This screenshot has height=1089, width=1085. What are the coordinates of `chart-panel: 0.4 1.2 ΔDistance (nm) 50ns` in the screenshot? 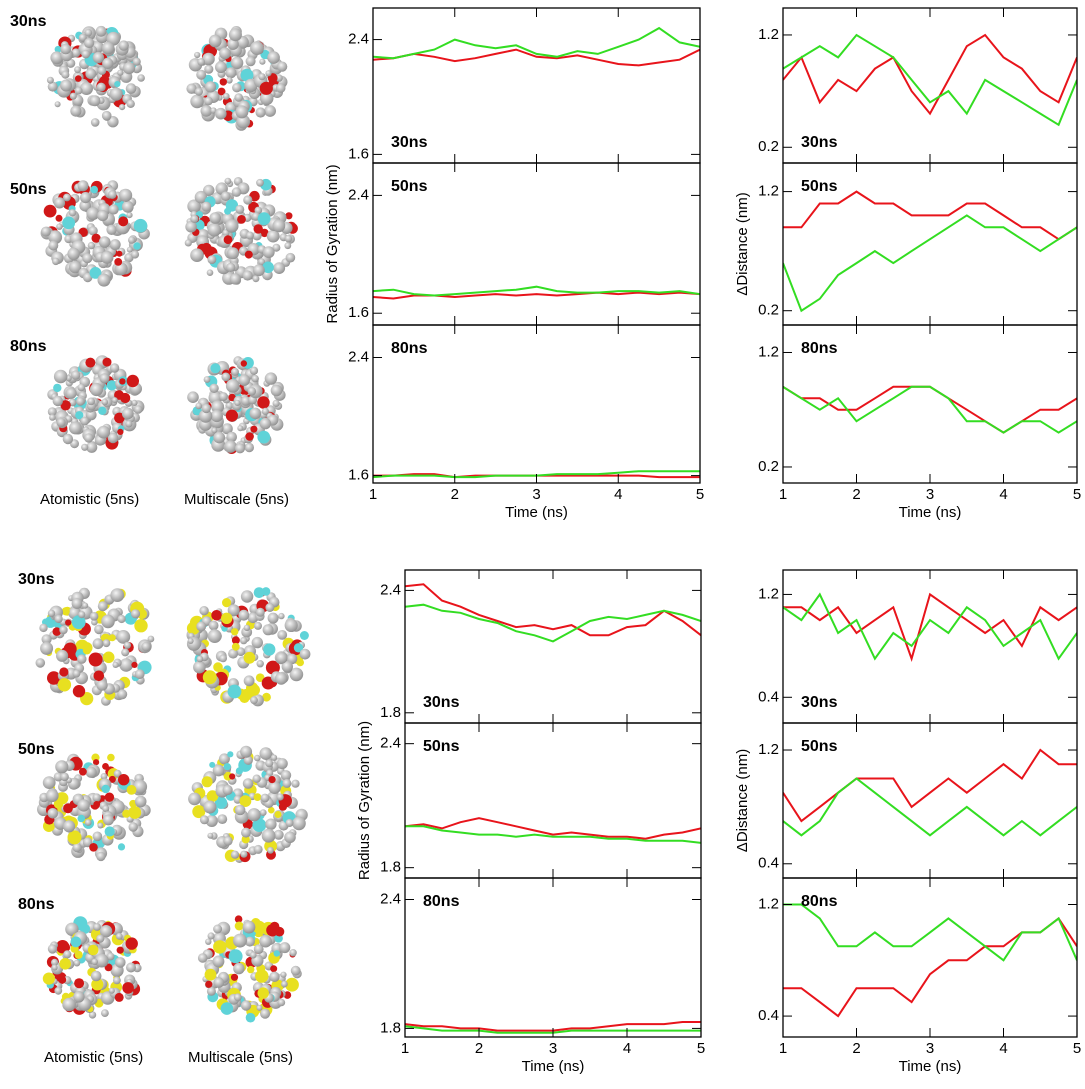 It's located at (906, 800).